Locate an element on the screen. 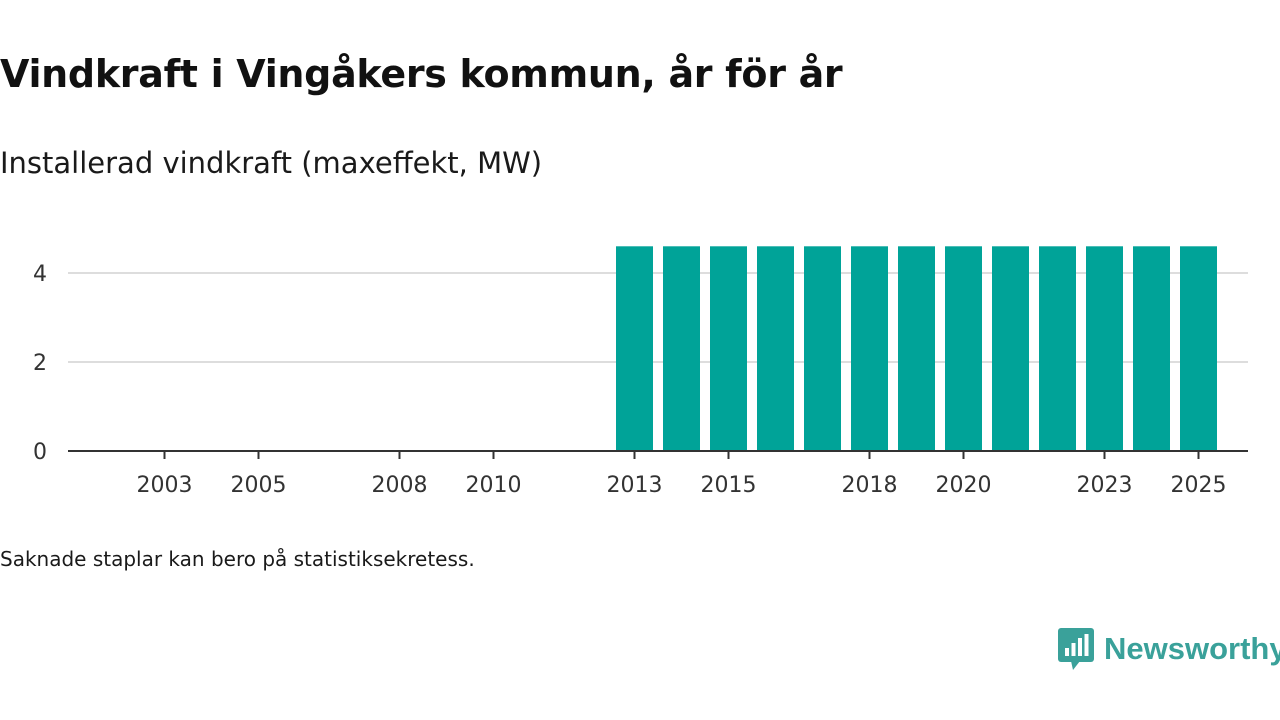 The image size is (1280, 720). x-tick-label-2015: 2015 is located at coordinates (729, 485).